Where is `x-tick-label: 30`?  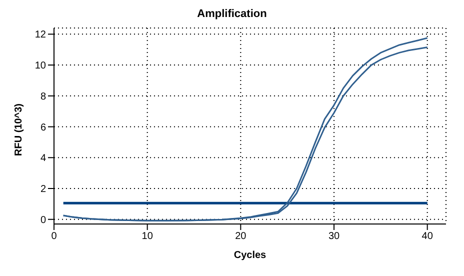
x-tick-label: 30 is located at coordinates (334, 236).